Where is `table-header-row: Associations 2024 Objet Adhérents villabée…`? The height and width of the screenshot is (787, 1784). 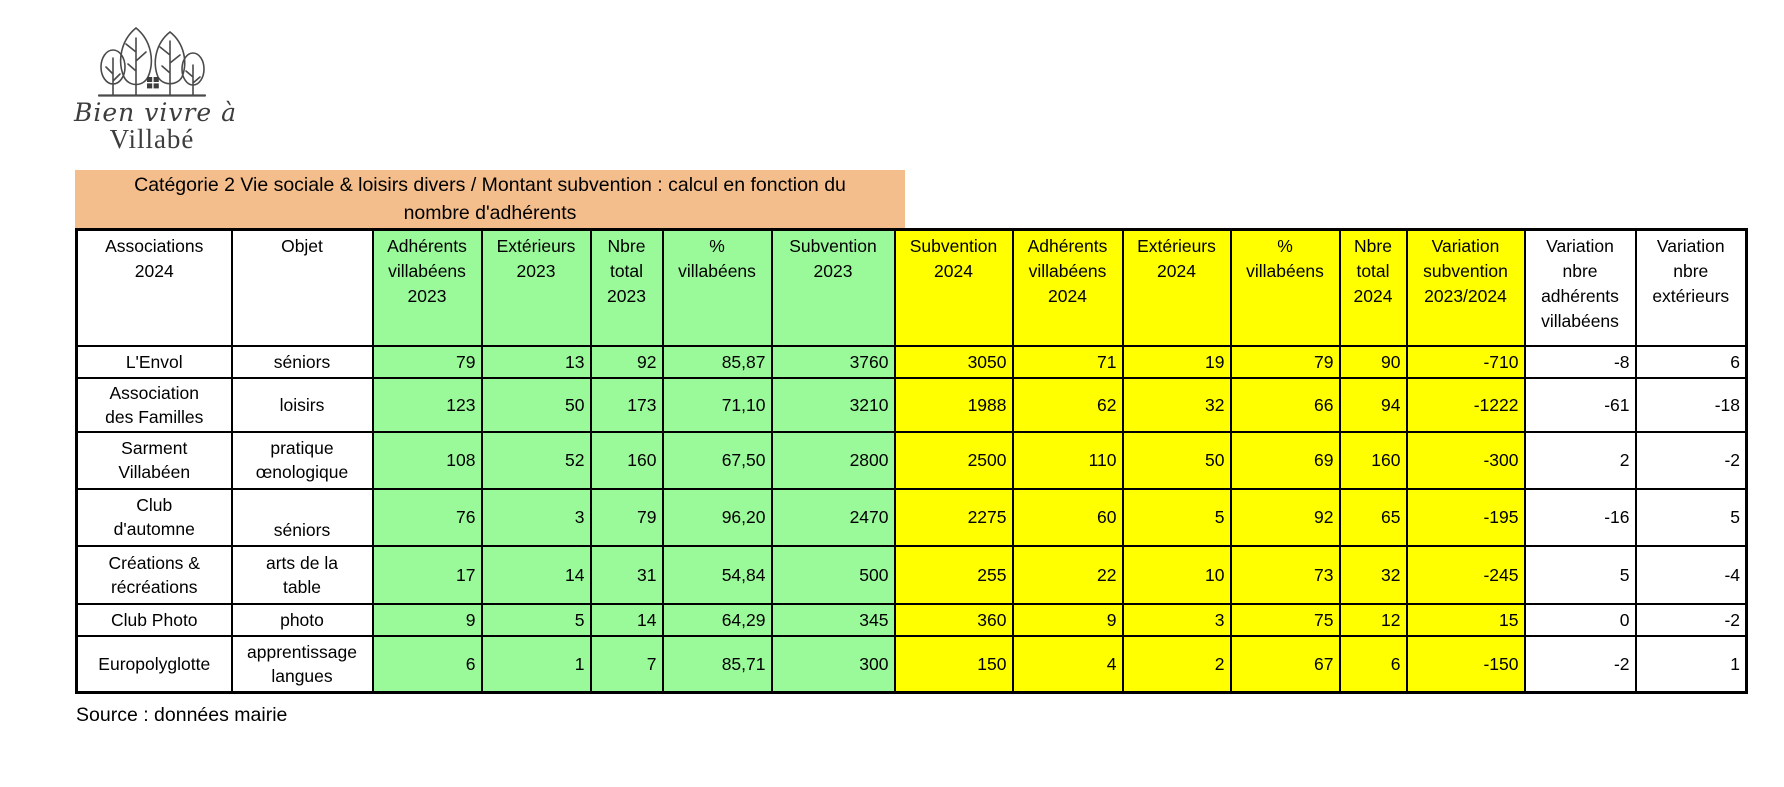
table-header-row: Associations 2024 Objet Adhérents villabée… is located at coordinates (911, 287).